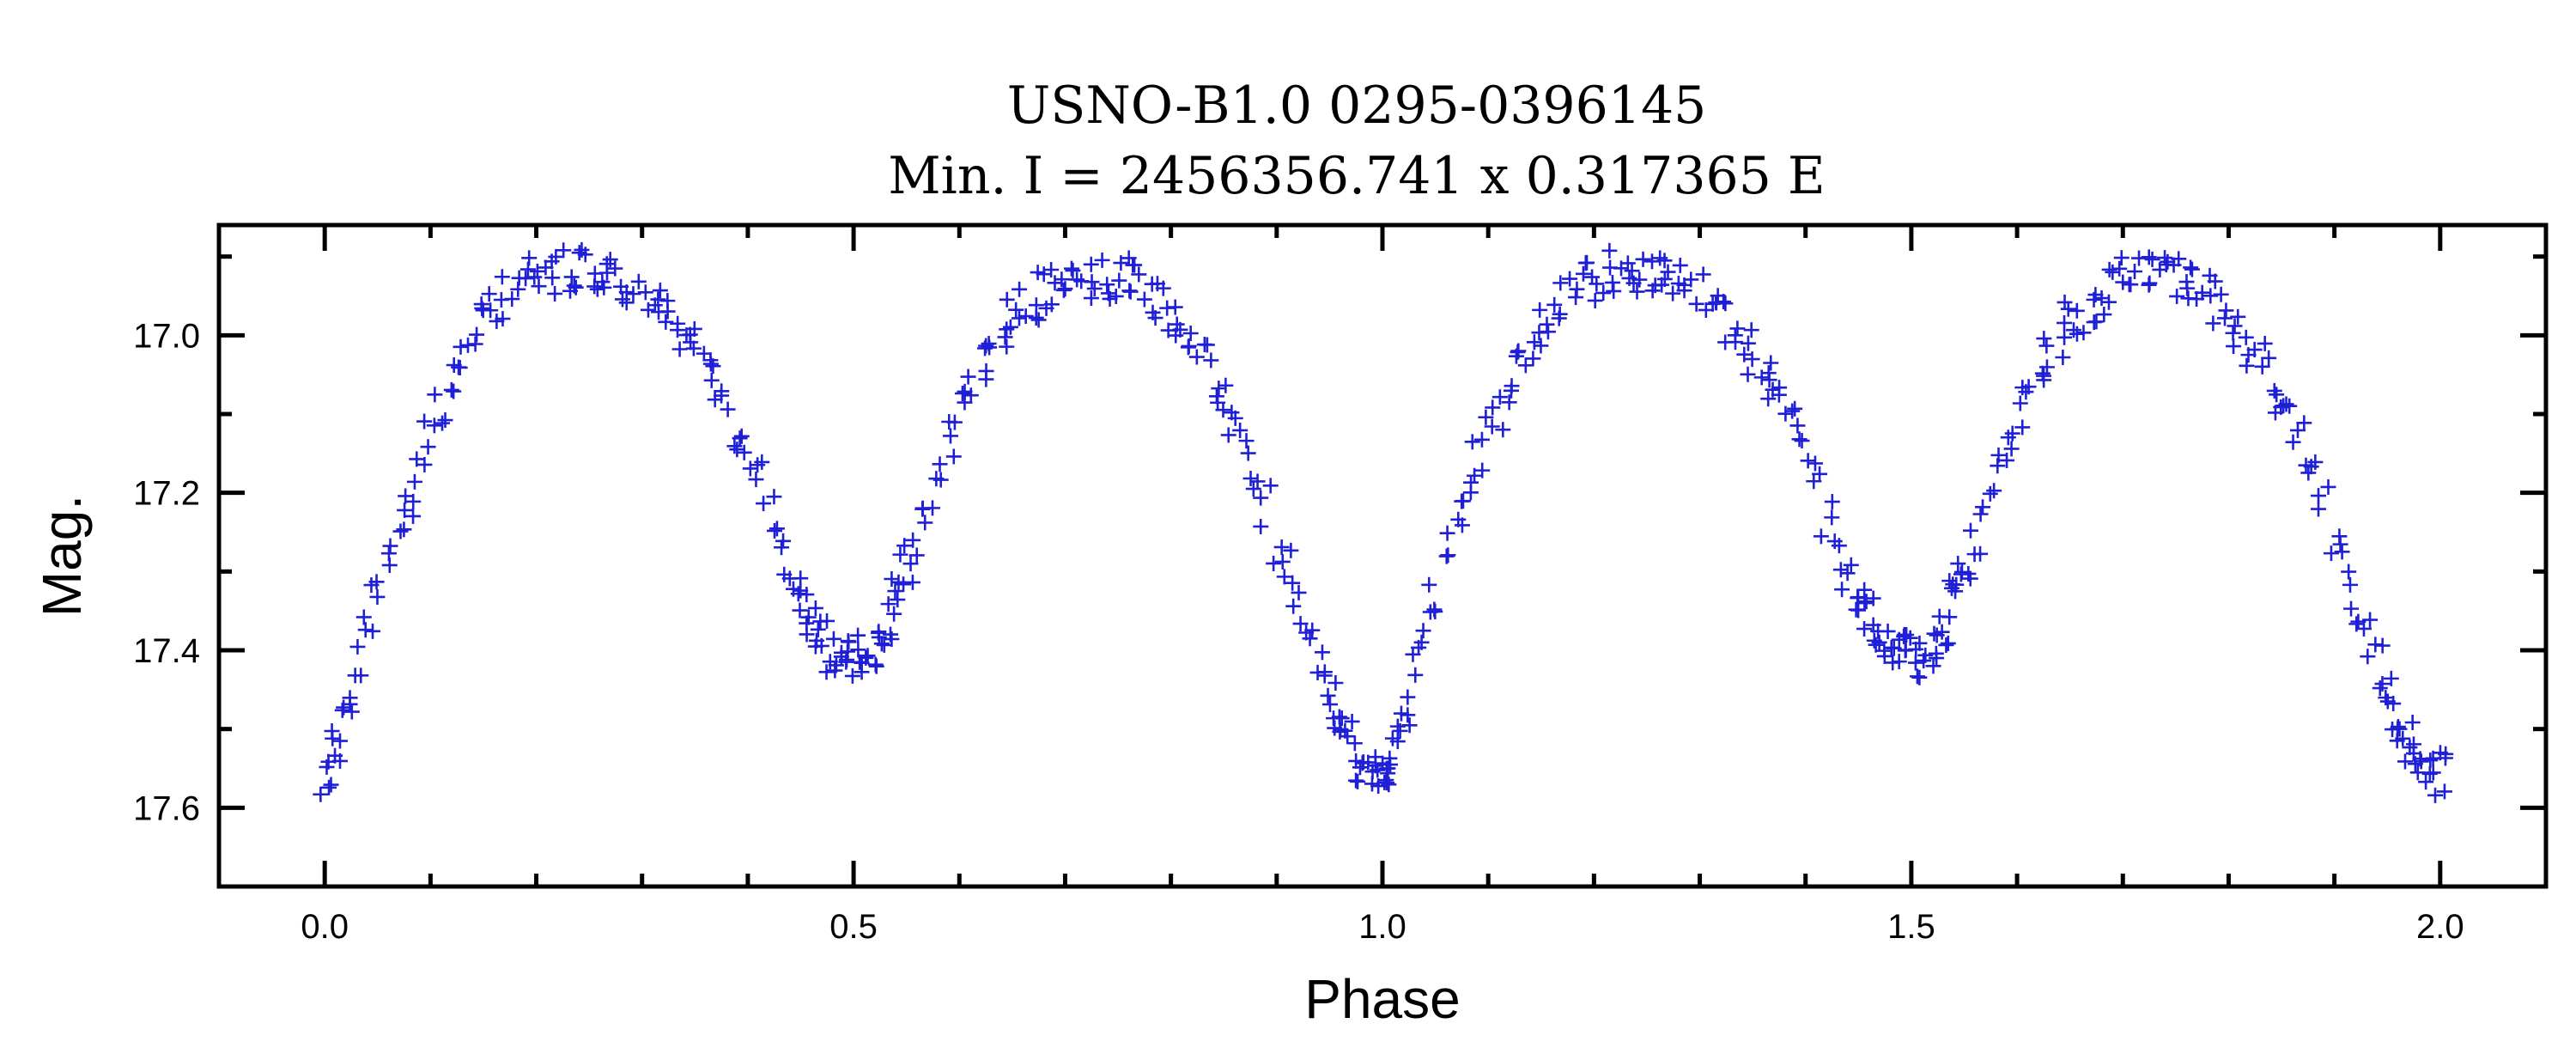  What do you see at coordinates (166, 494) in the screenshot?
I see `y-tick-label: 17.2` at bounding box center [166, 494].